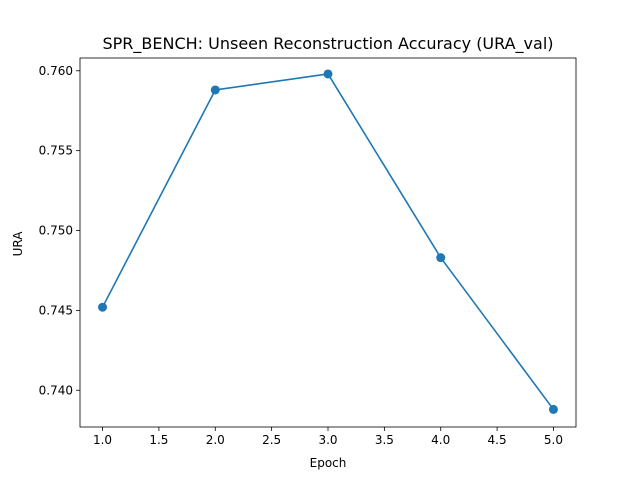  I want to click on x-tick-label: 5.0, so click(553, 440).